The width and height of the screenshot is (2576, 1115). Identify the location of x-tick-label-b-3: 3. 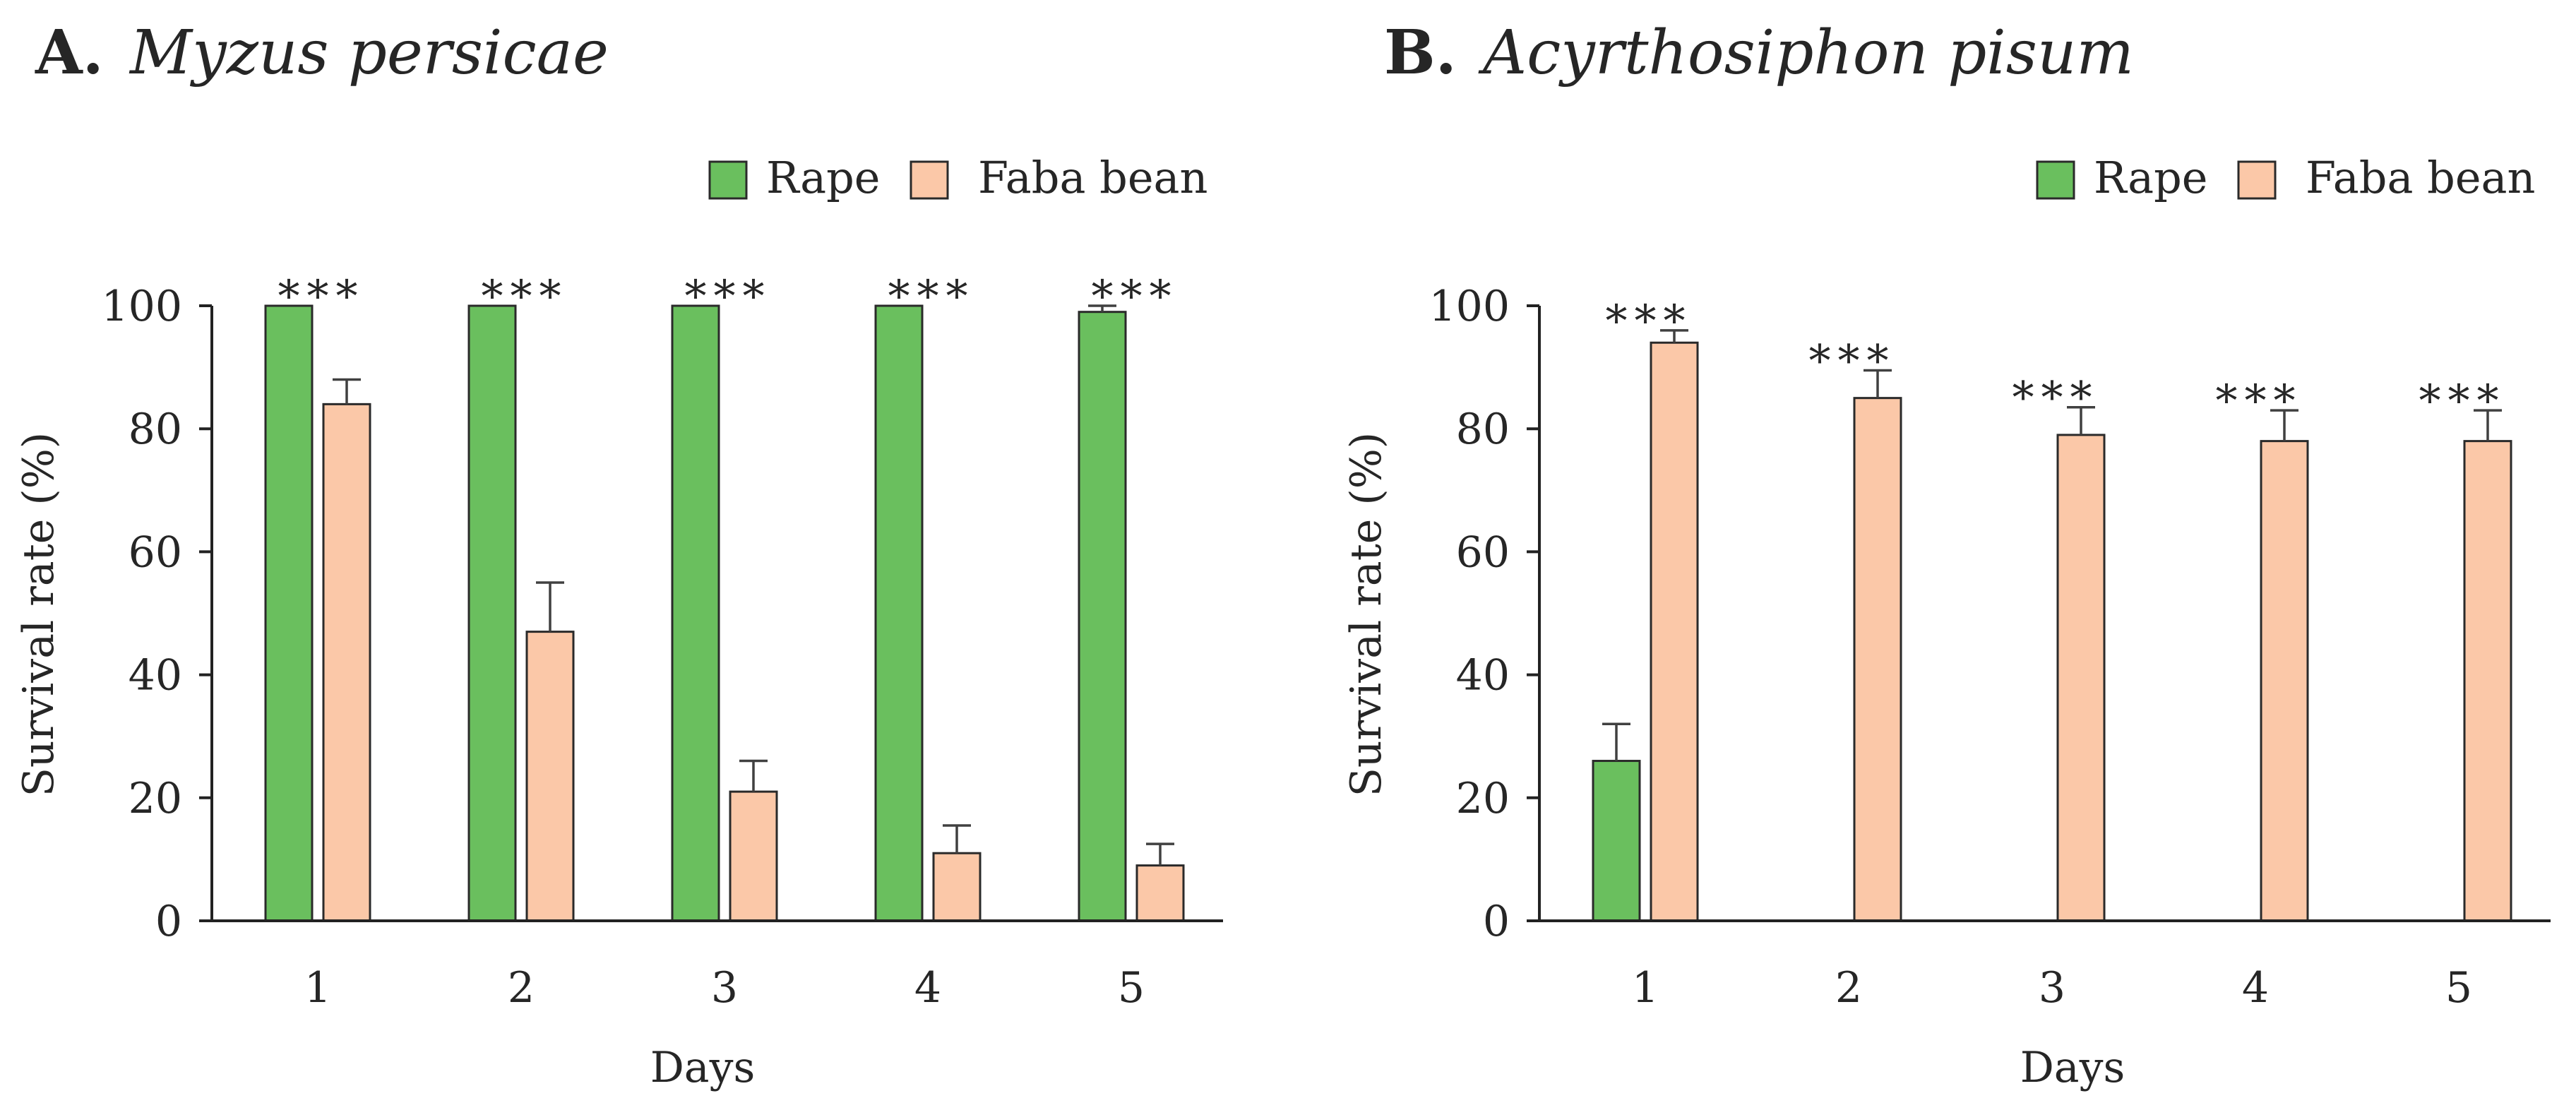
(2052, 988).